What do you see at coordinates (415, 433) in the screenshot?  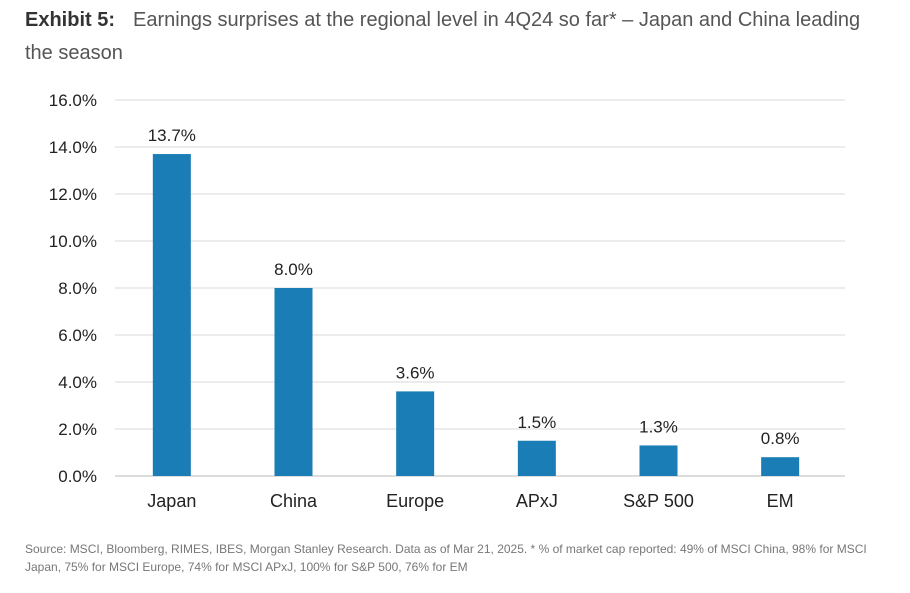 I see `bar-europe` at bounding box center [415, 433].